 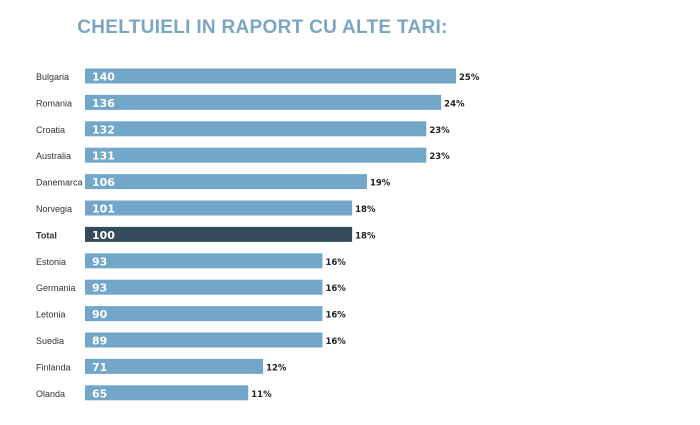 What do you see at coordinates (56, 288) in the screenshot?
I see `category-label: Germania` at bounding box center [56, 288].